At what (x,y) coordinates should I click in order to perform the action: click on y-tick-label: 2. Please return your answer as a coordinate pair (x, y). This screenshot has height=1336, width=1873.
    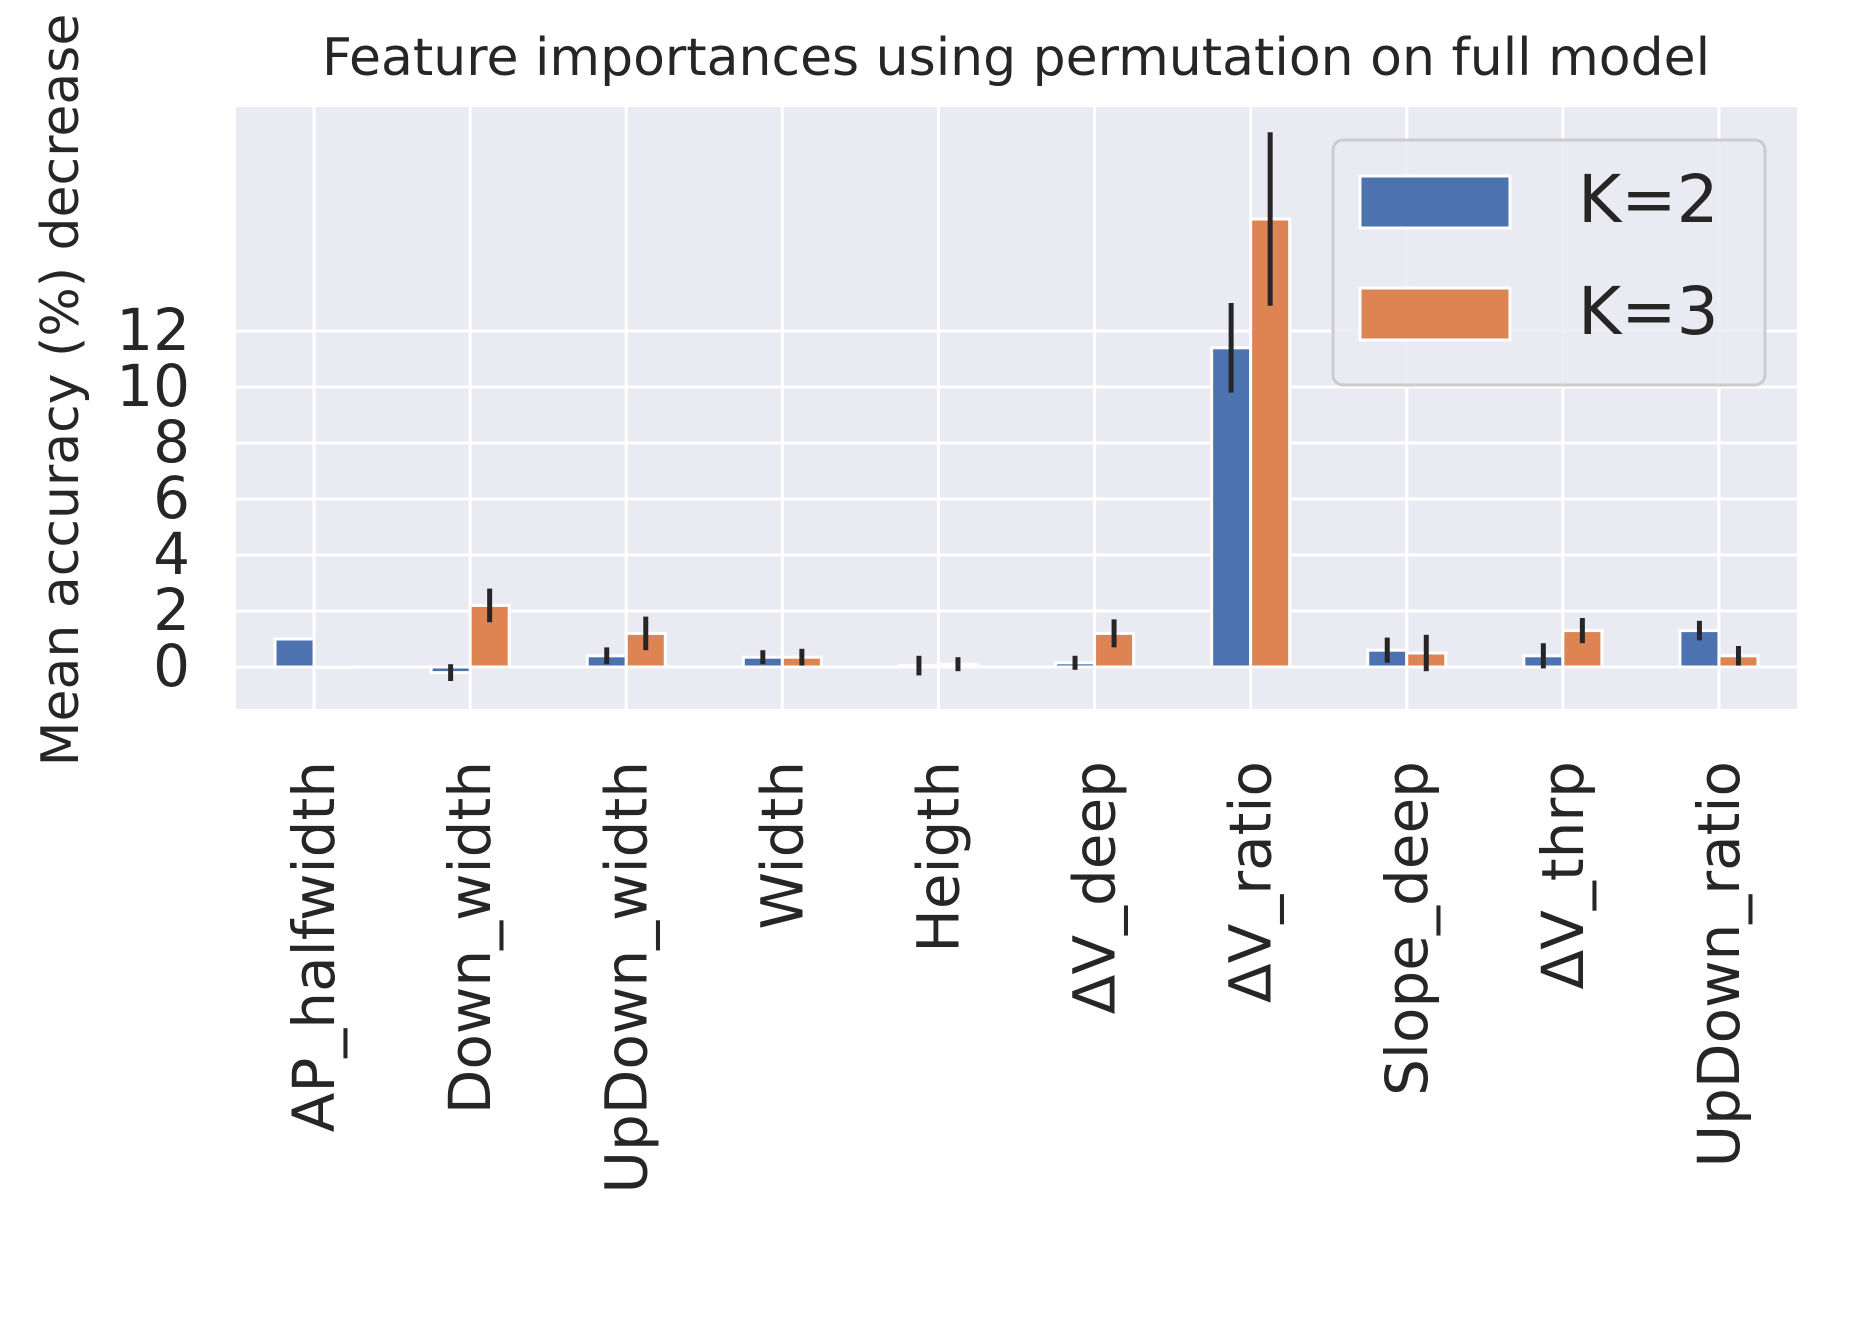
    Looking at the image, I should click on (171, 610).